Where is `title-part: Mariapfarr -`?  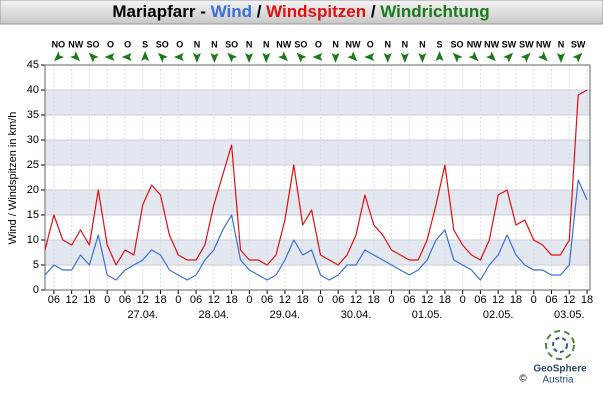 title-part: Mariapfarr - is located at coordinates (161, 11).